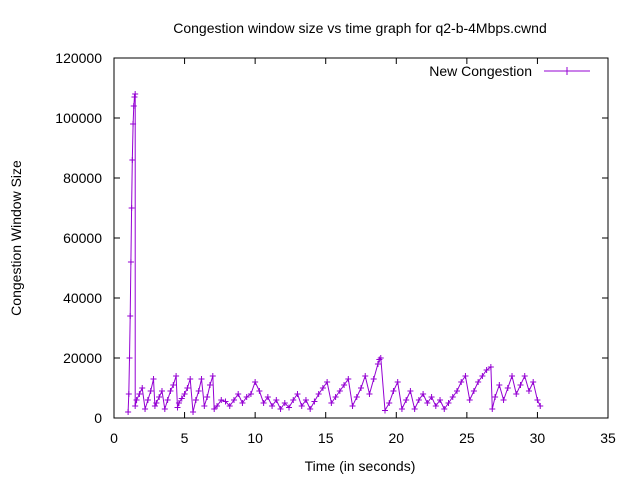 The width and height of the screenshot is (640, 480). Describe the element at coordinates (396, 438) in the screenshot. I see `x-tick-label: 20` at that location.